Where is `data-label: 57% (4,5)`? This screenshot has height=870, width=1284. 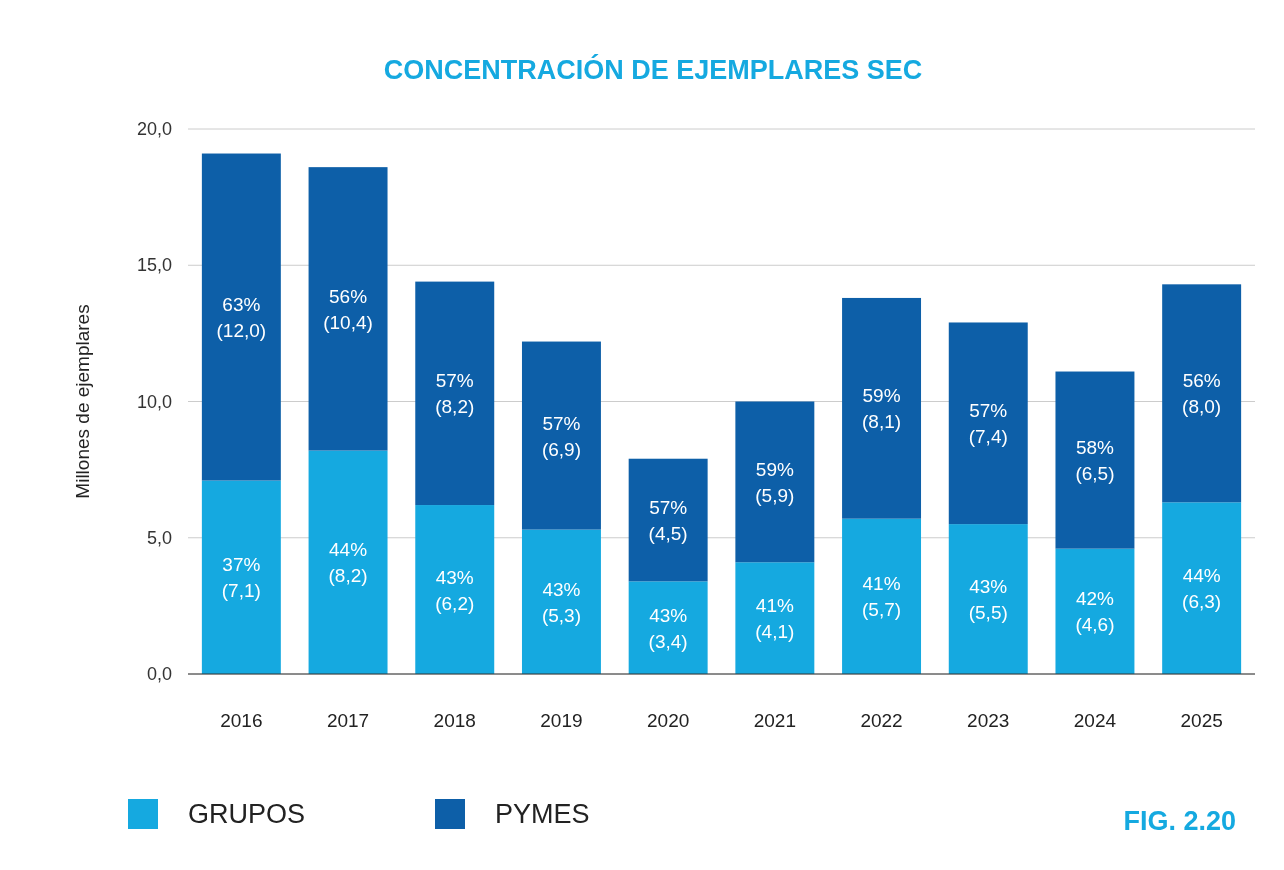 data-label: 57% (4,5) is located at coordinates (668, 520).